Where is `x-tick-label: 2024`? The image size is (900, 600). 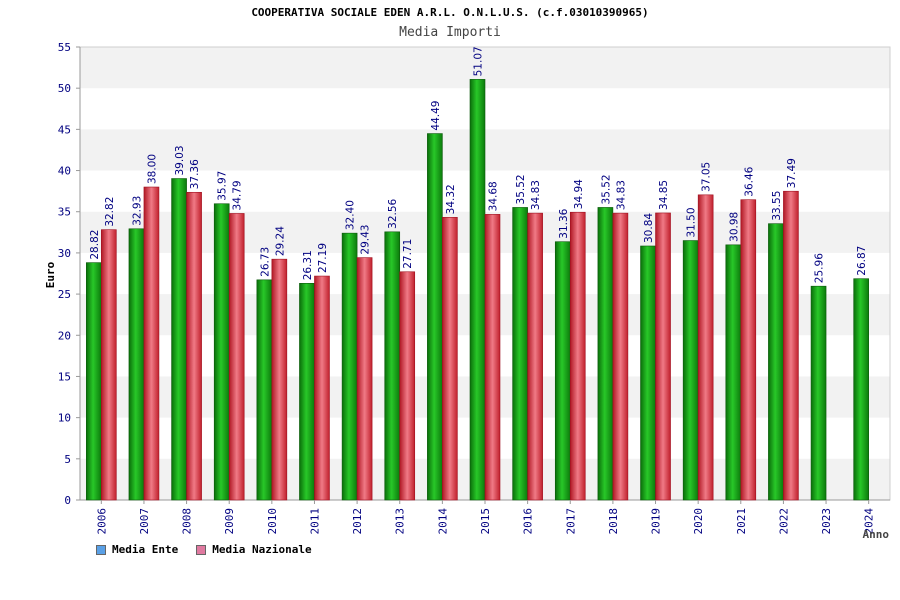 x-tick-label: 2024 is located at coordinates (869, 521).